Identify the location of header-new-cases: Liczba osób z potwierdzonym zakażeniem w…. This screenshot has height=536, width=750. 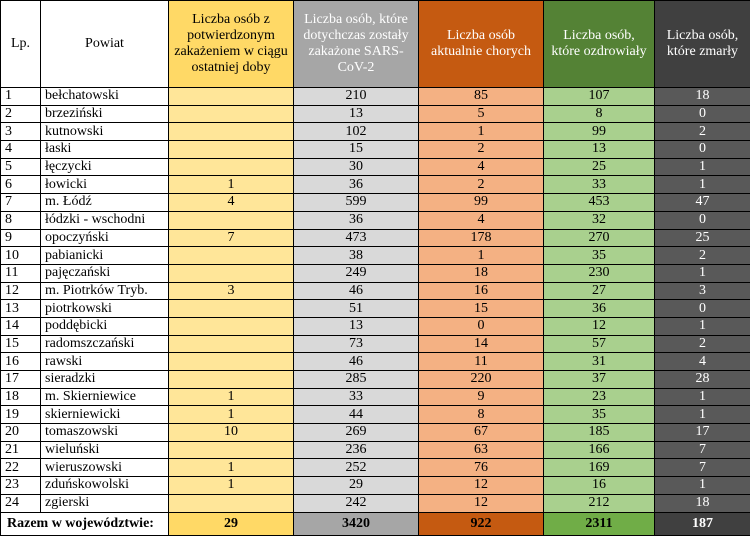
(231, 44).